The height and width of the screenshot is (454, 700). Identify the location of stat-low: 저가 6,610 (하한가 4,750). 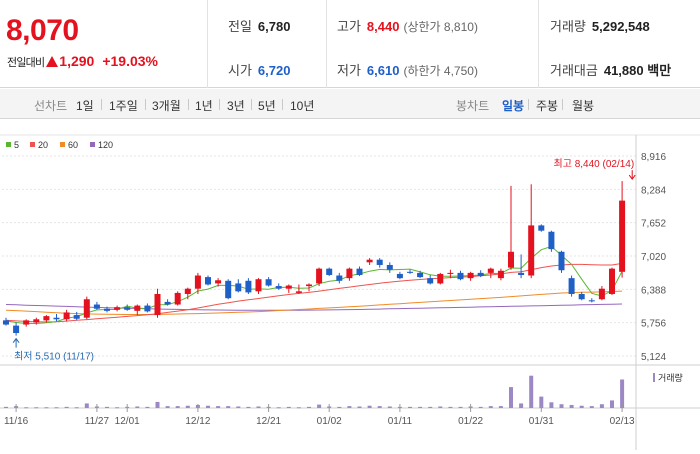
(407, 69).